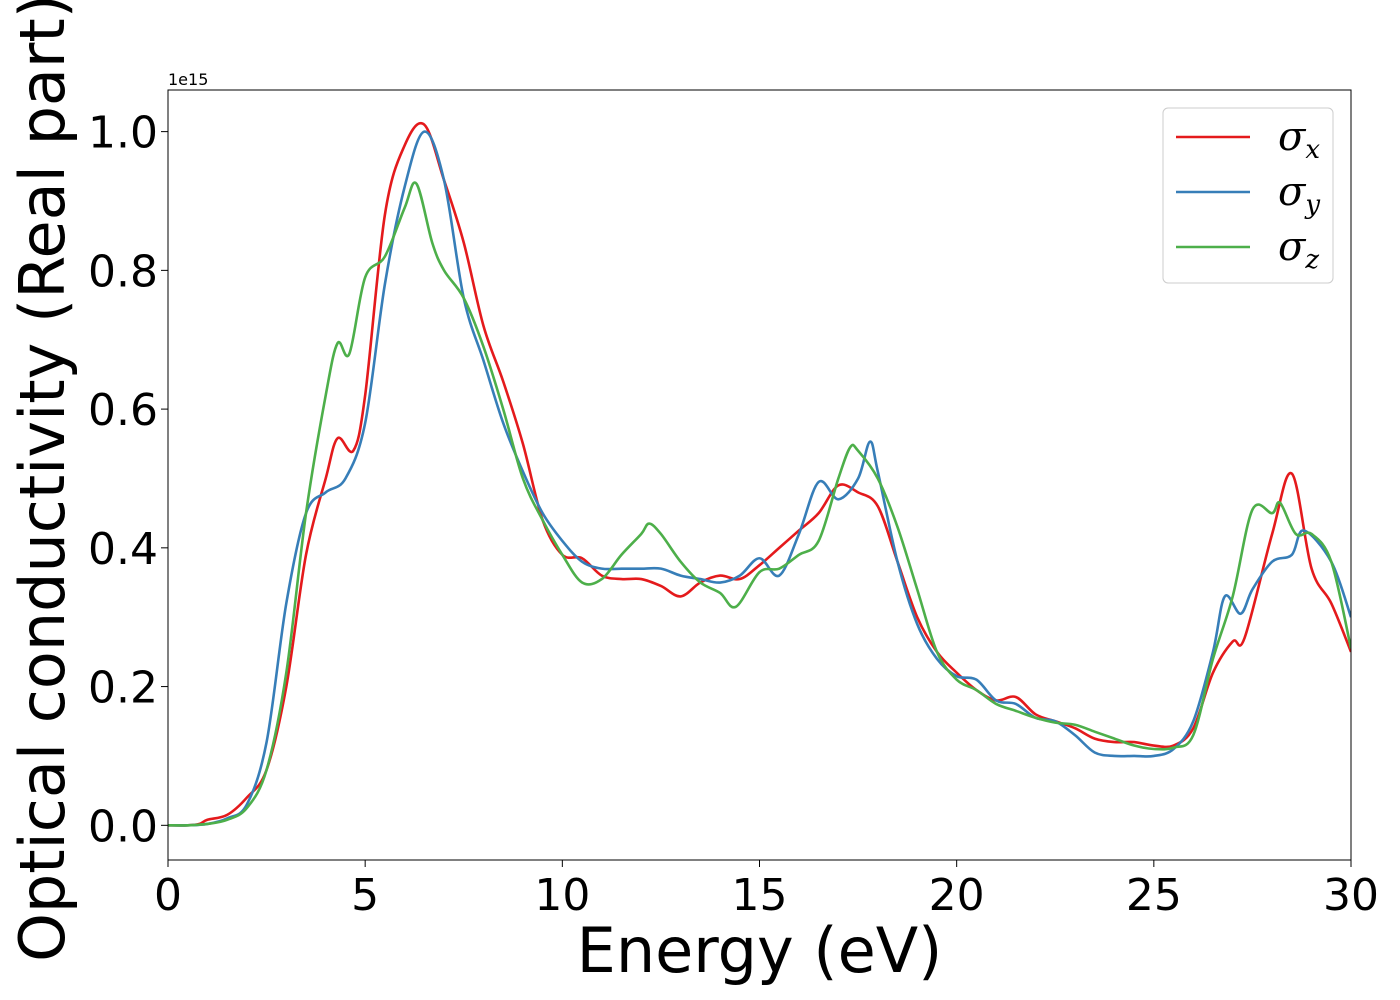 This screenshot has width=1400, height=1000. What do you see at coordinates (188, 79) in the screenshot?
I see `y-offset-label: 1e15` at bounding box center [188, 79].